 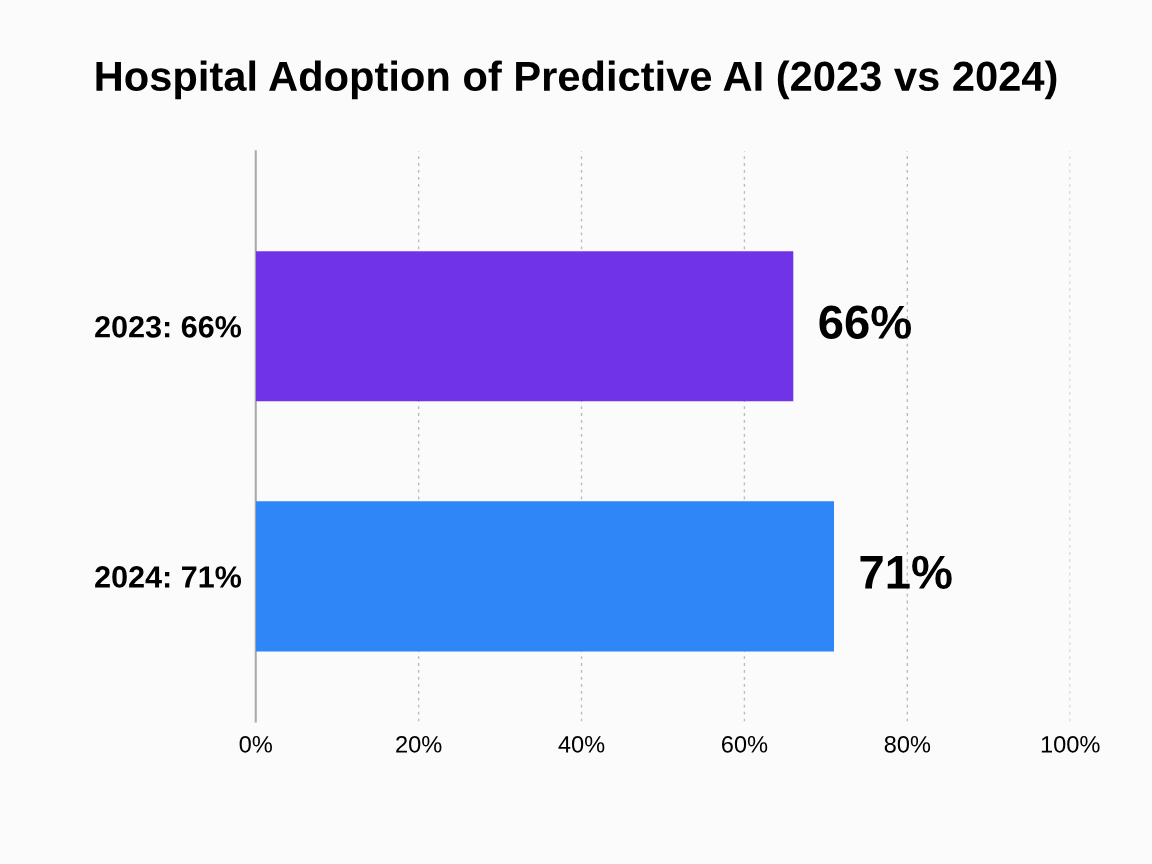 What do you see at coordinates (907, 744) in the screenshot?
I see `x-tick-label: 80%` at bounding box center [907, 744].